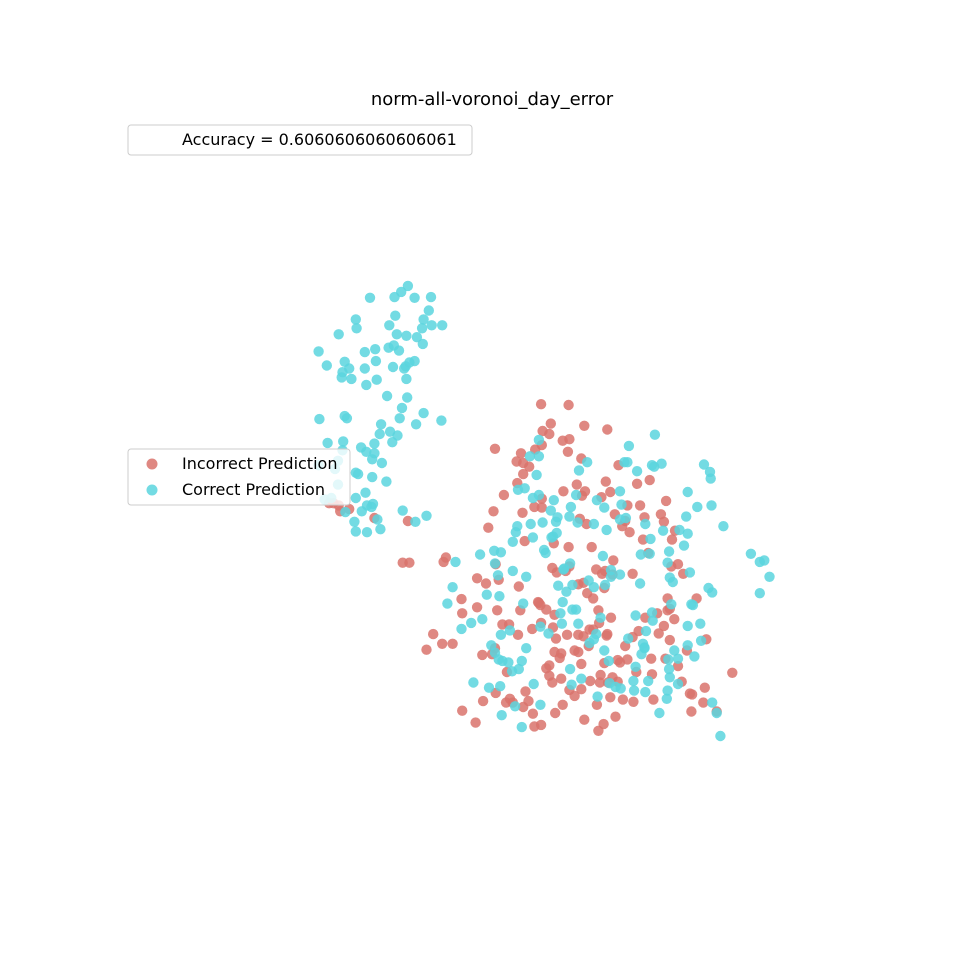  Describe the element at coordinates (319, 139) in the screenshot. I see `accuracy-text: Accuracy = 0.6060606060606061` at that location.